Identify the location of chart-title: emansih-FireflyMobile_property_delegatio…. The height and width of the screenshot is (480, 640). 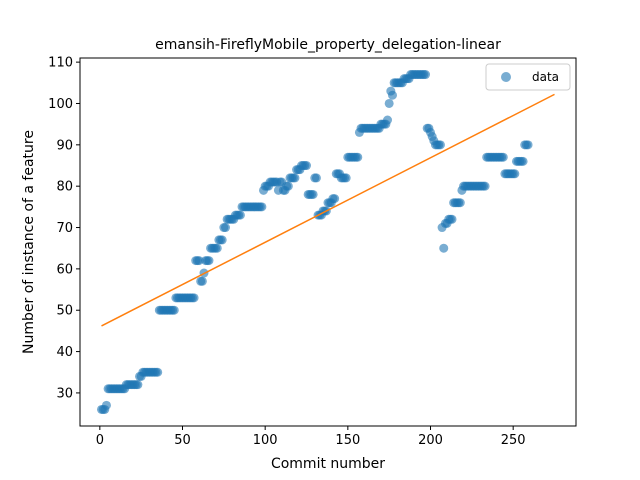
(328, 45).